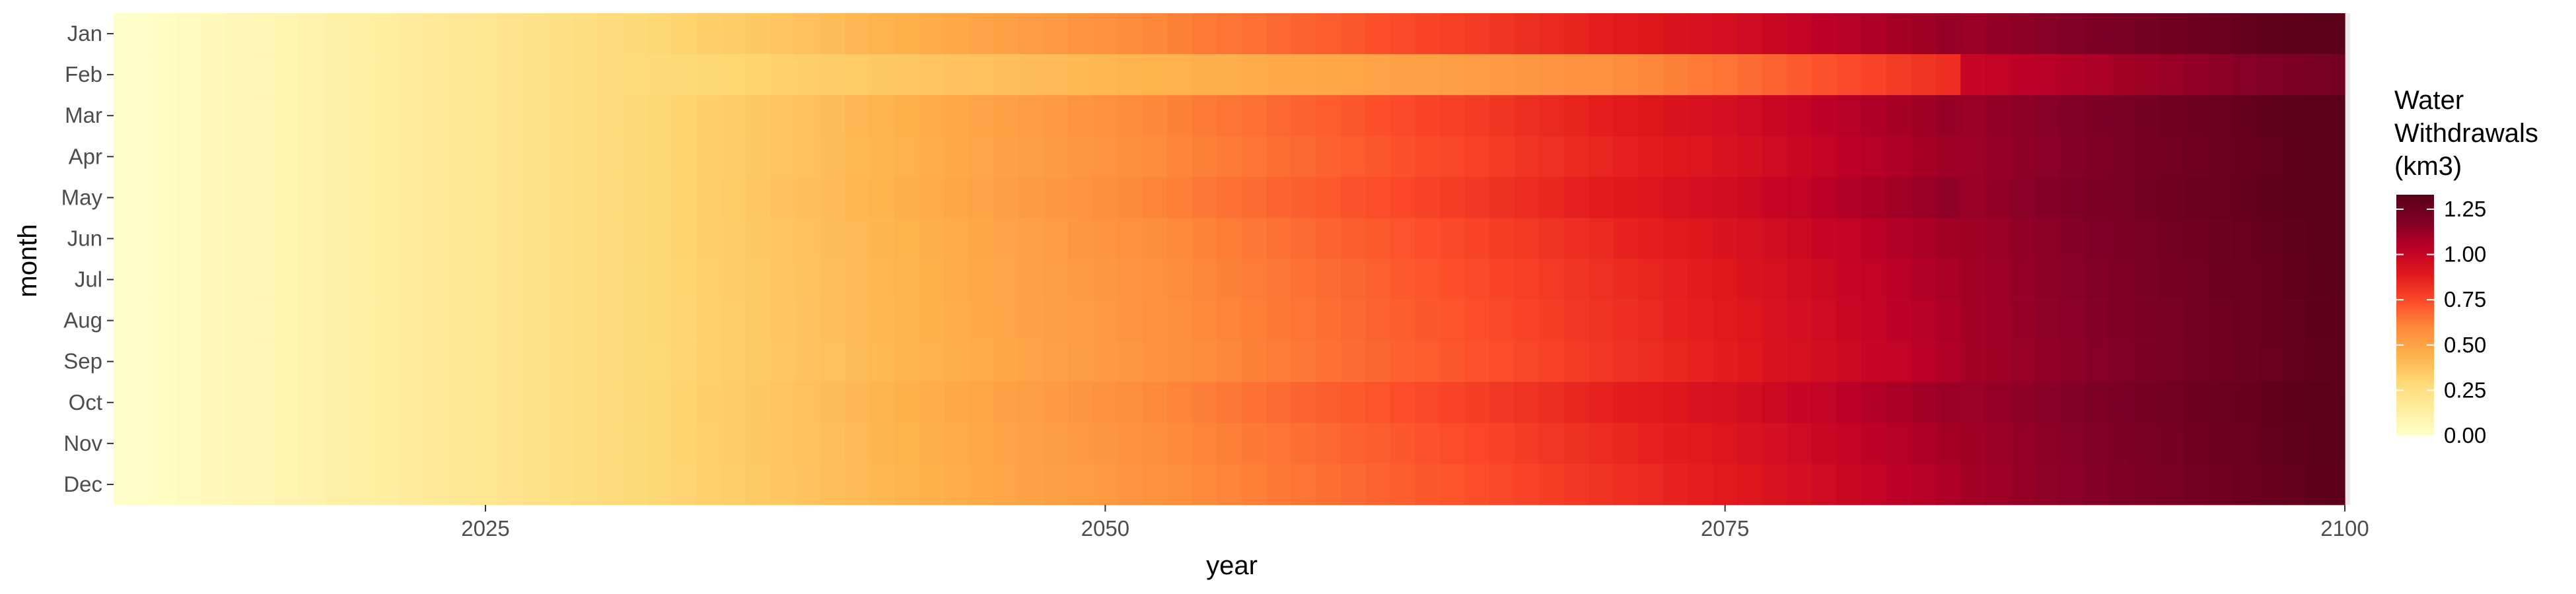  Describe the element at coordinates (436, 362) in the screenshot. I see `heatmap-cell-sep-2023` at that location.